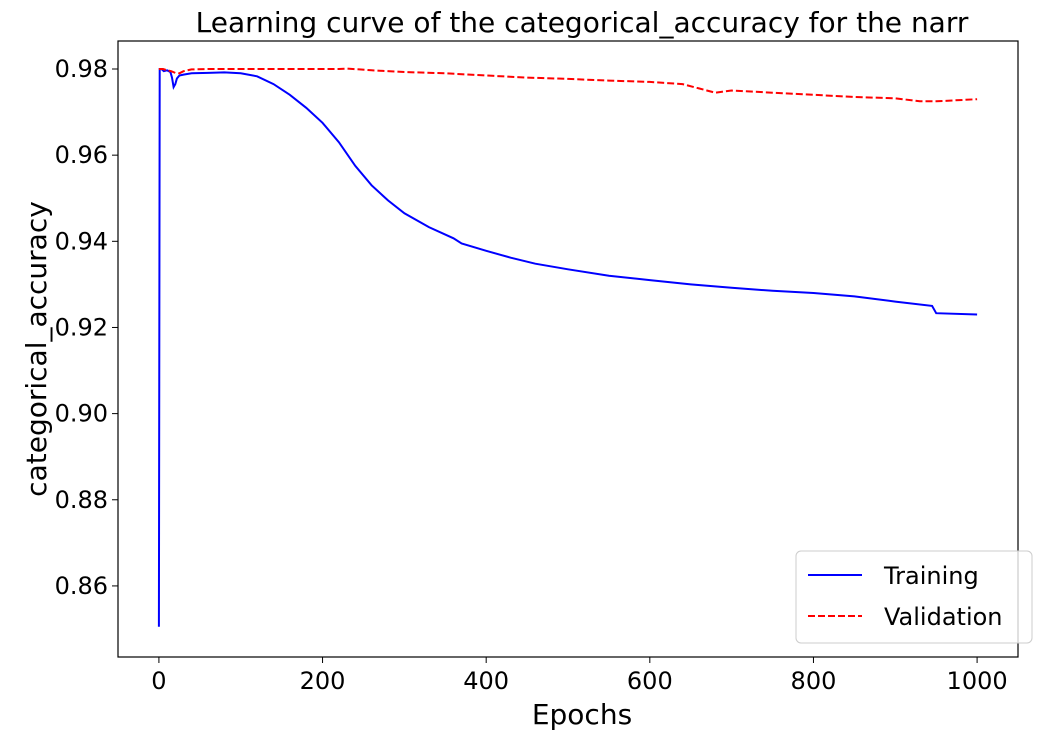  What do you see at coordinates (914, 597) in the screenshot?
I see `legend: Training Validation` at bounding box center [914, 597].